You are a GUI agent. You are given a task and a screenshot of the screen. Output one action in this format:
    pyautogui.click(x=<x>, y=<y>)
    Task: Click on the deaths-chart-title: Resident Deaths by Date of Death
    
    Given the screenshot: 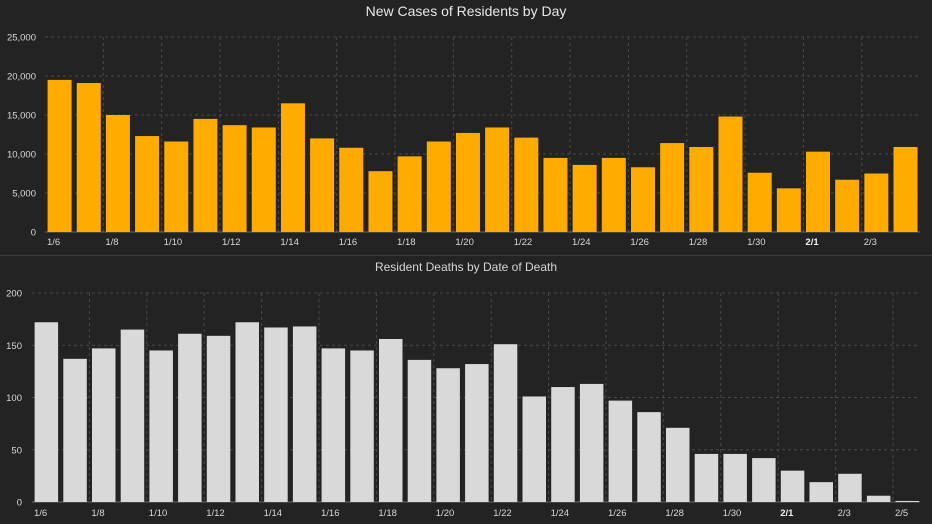 What is the action you would take?
    pyautogui.click(x=466, y=267)
    